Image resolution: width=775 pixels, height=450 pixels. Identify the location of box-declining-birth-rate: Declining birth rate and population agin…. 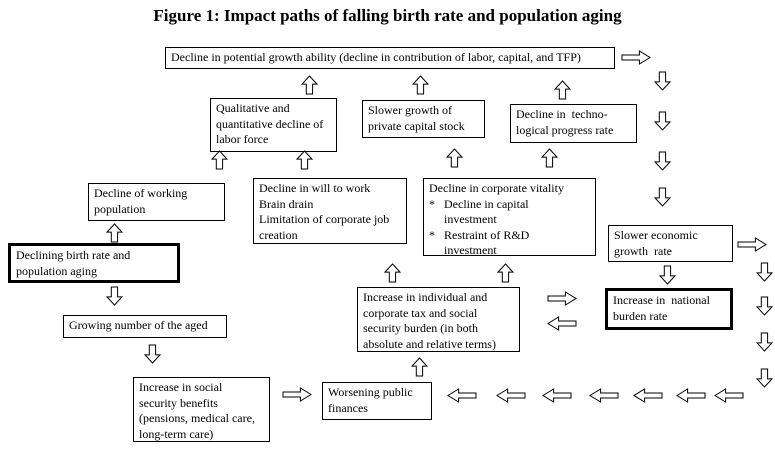
(94, 263).